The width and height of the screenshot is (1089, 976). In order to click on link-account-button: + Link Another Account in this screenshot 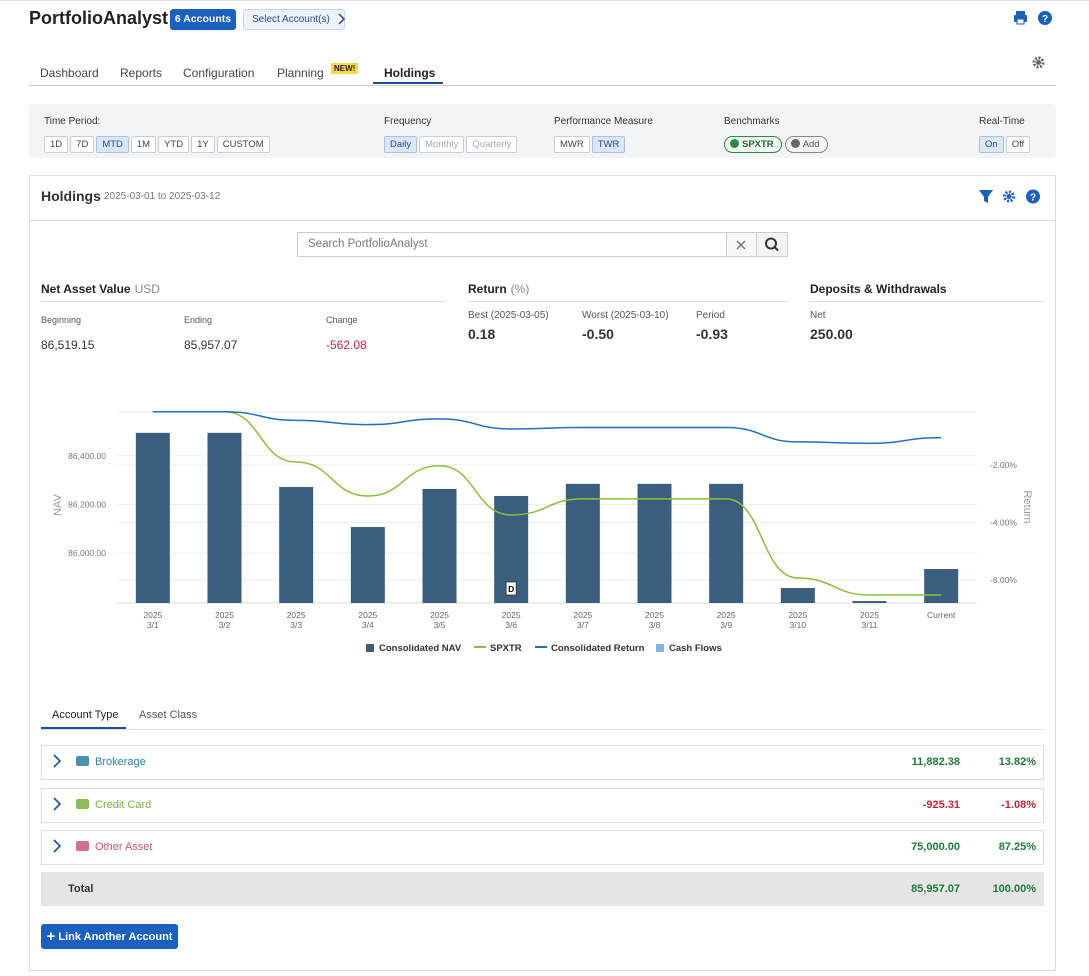, I will do `click(109, 936)`.